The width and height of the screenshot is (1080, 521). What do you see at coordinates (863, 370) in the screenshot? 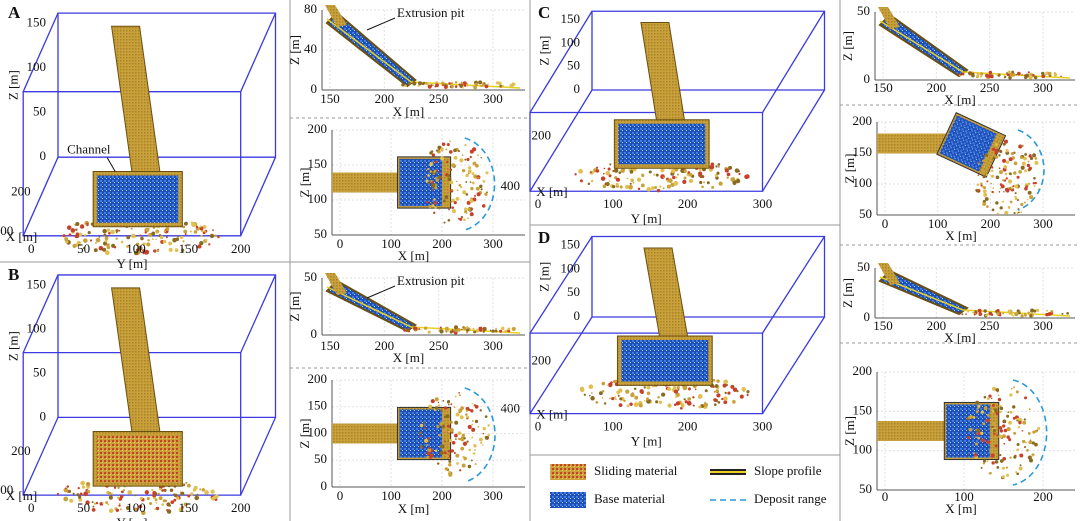
I see `z-tick-label: 200` at bounding box center [863, 370].